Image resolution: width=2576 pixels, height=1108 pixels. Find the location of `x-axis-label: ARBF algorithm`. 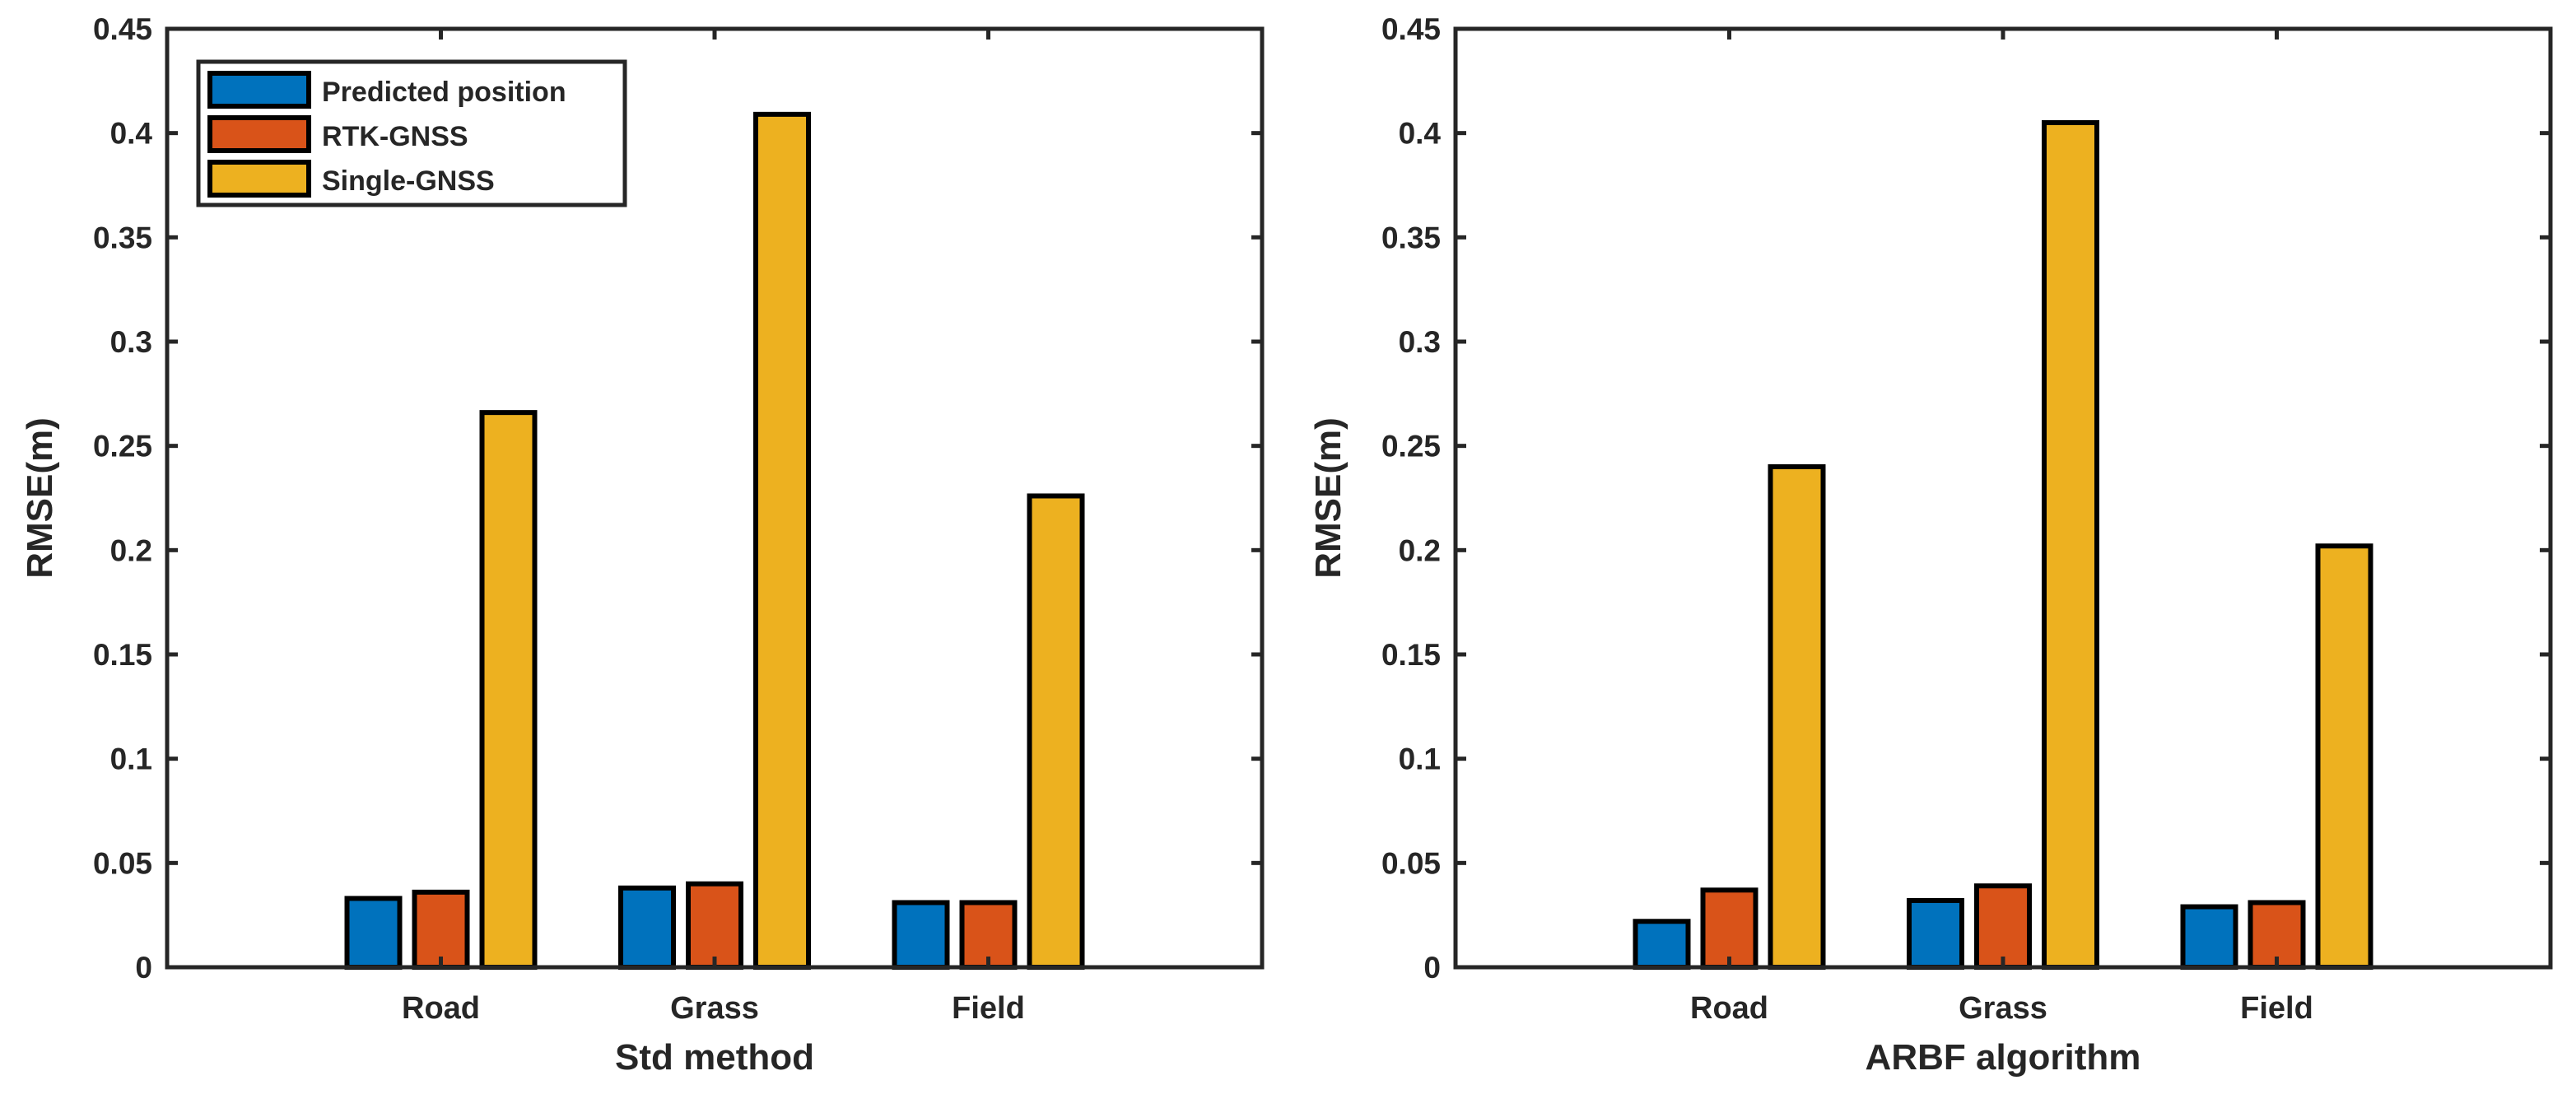

x-axis-label: ARBF algorithm is located at coordinates (2003, 1057).